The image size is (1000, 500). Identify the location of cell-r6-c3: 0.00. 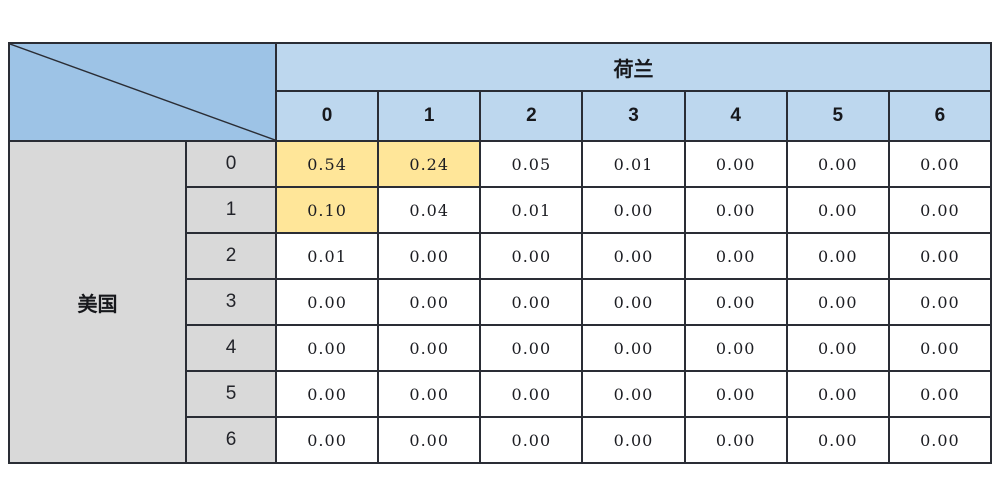
(633, 440).